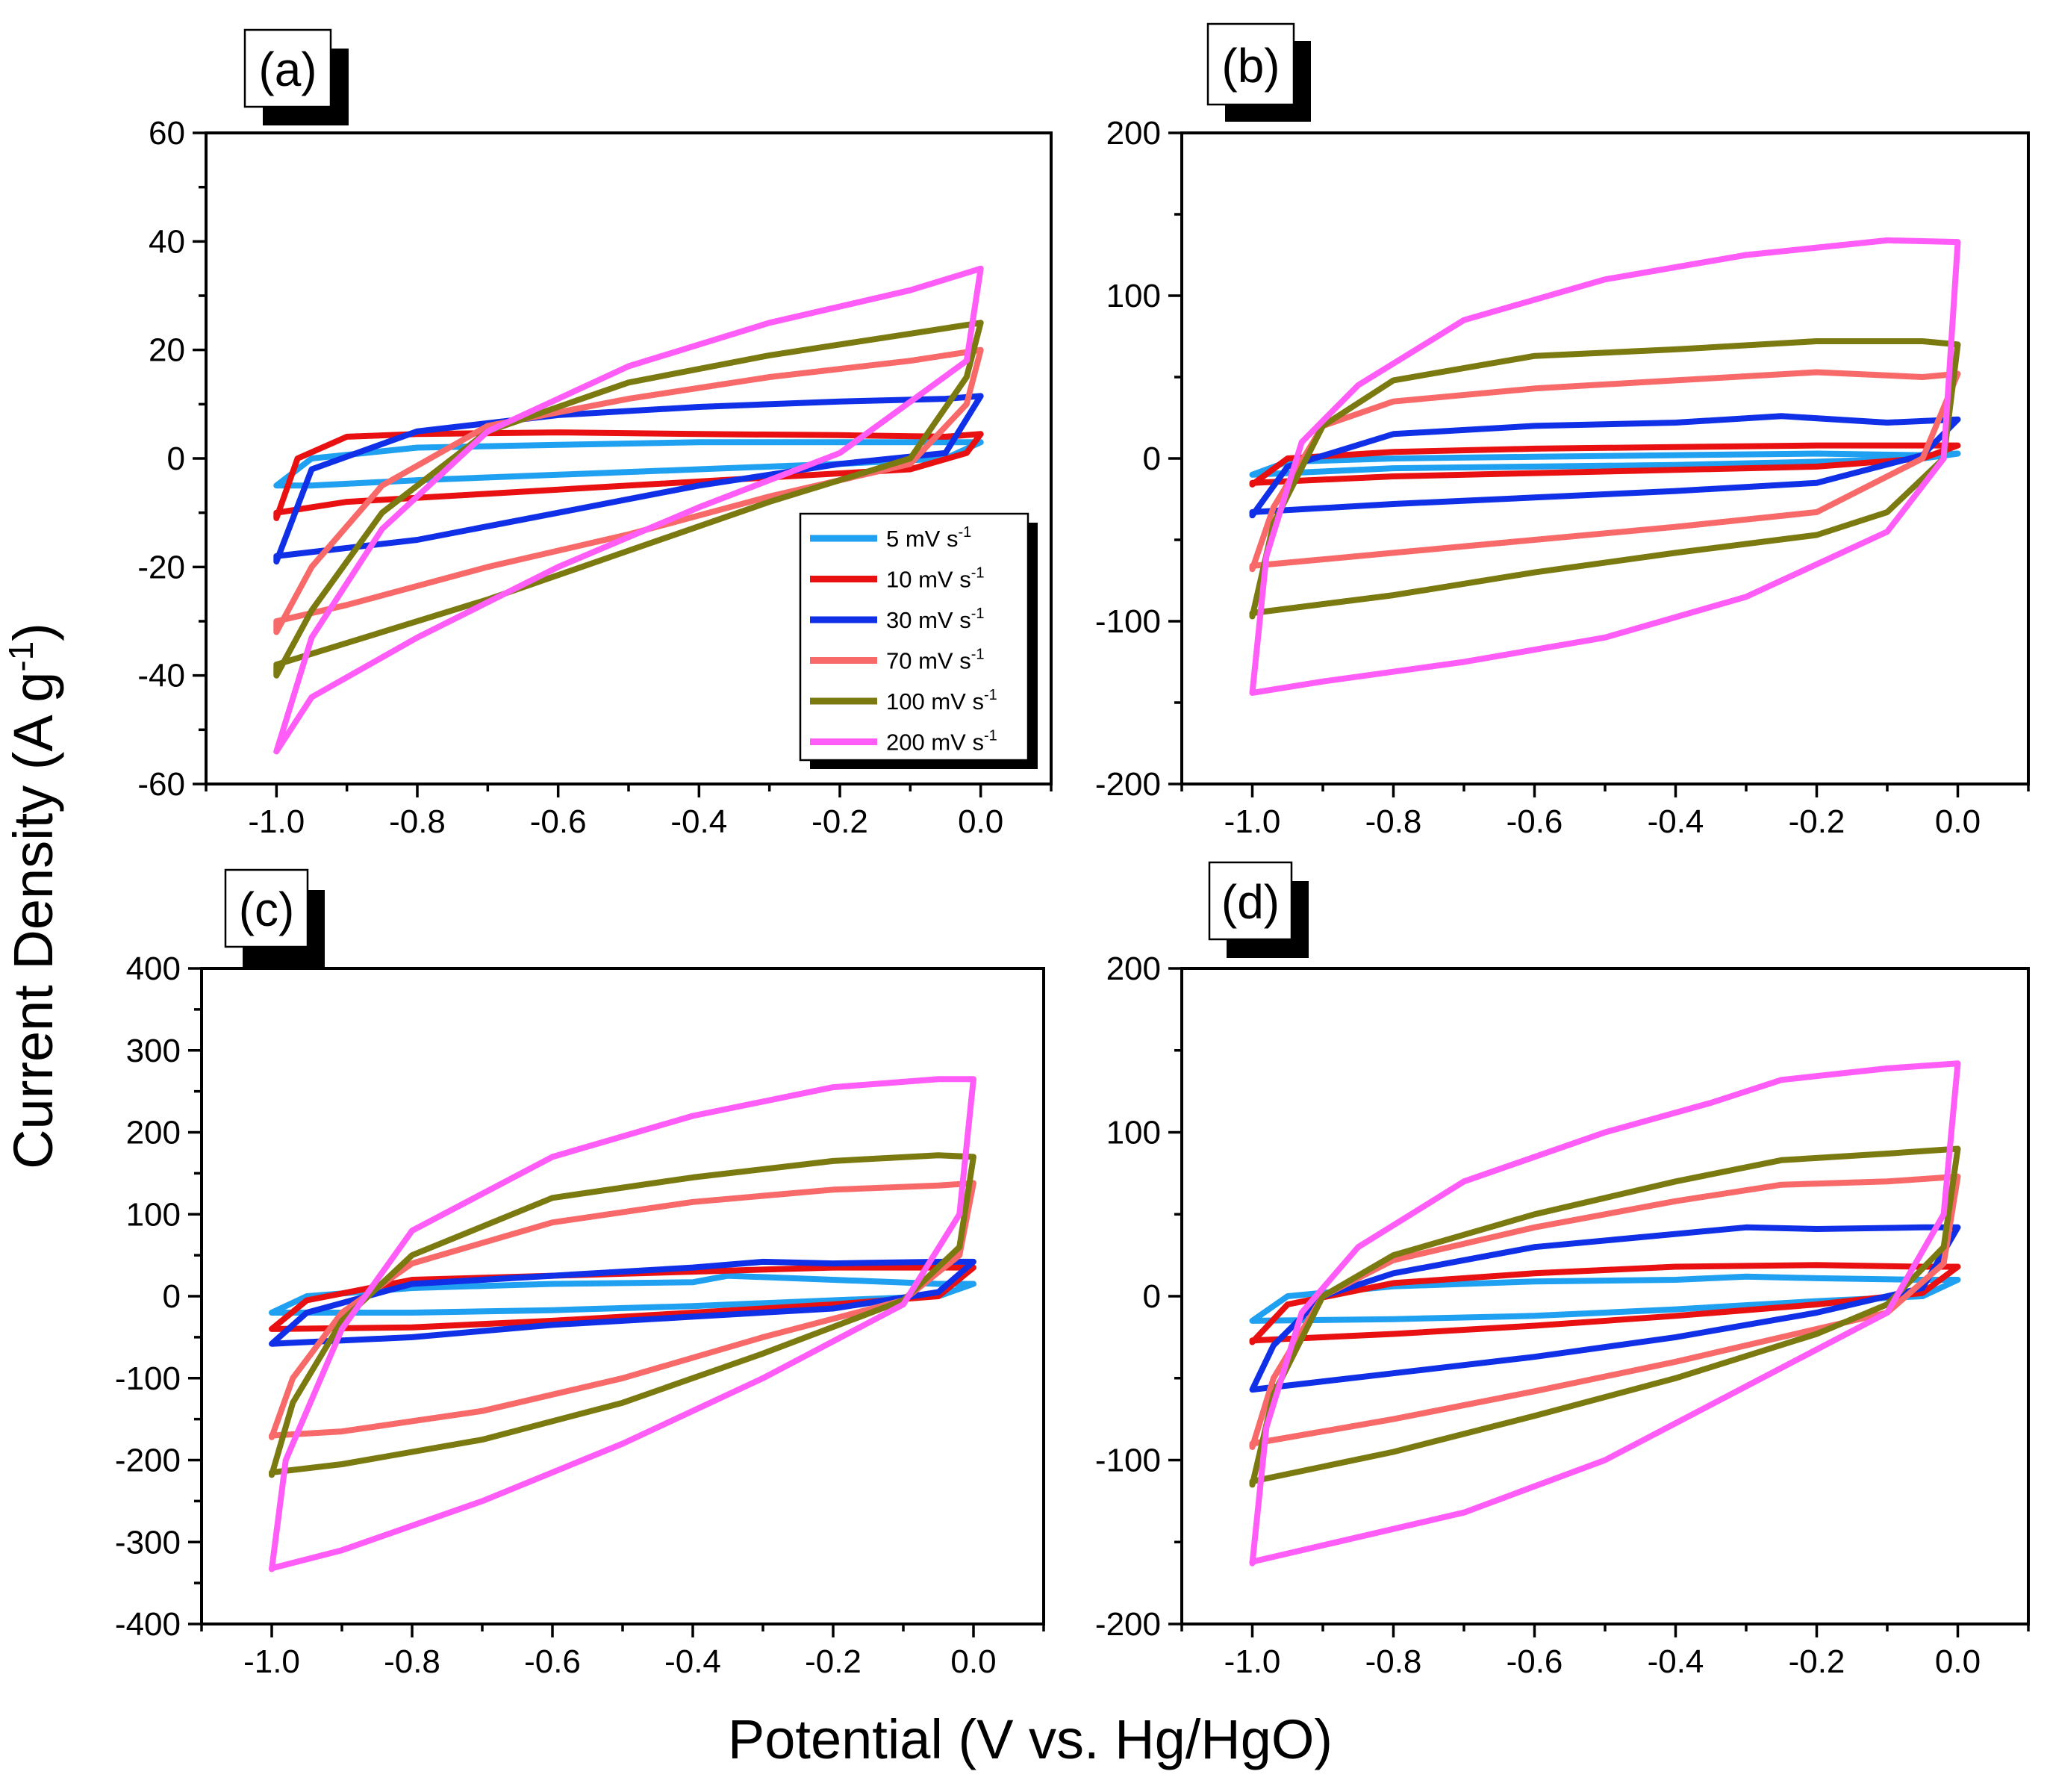 This screenshot has height=1792, width=2047. What do you see at coordinates (1133, 1133) in the screenshot?
I see `panel-d-y-tick-label: 100` at bounding box center [1133, 1133].